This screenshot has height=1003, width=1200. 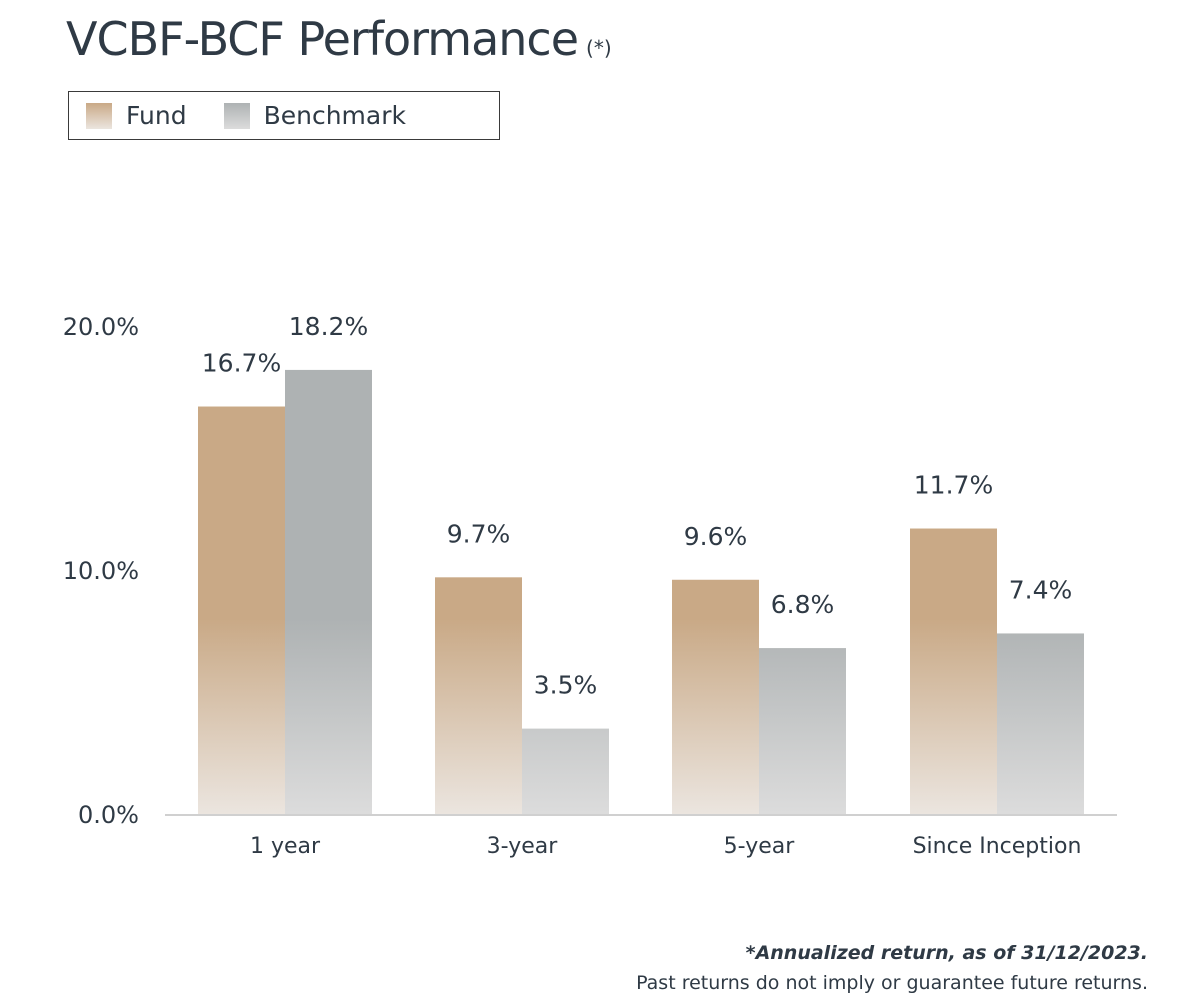 What do you see at coordinates (803, 604) in the screenshot?
I see `data-label-benchmark: 6.8%` at bounding box center [803, 604].